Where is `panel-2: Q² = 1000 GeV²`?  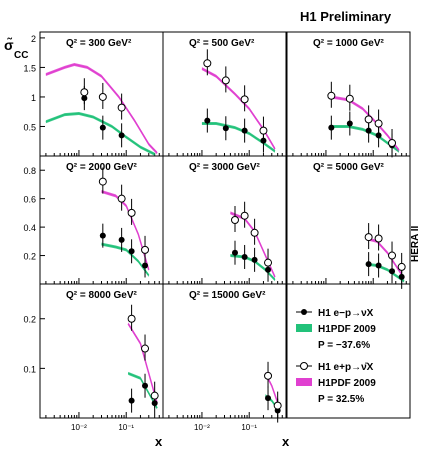
panel-2: Q² = 1000 GeV² is located at coordinates (349, 98).